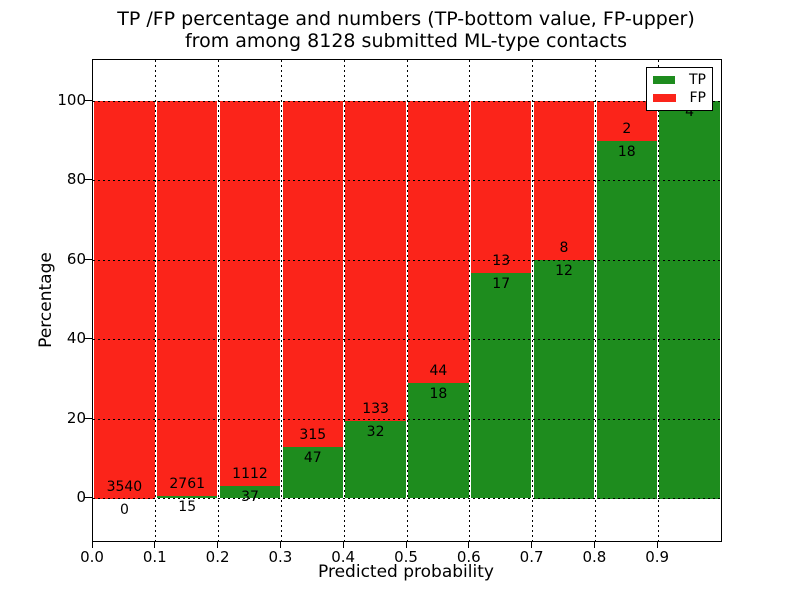  I want to click on fp-count-label: 44, so click(438, 371).